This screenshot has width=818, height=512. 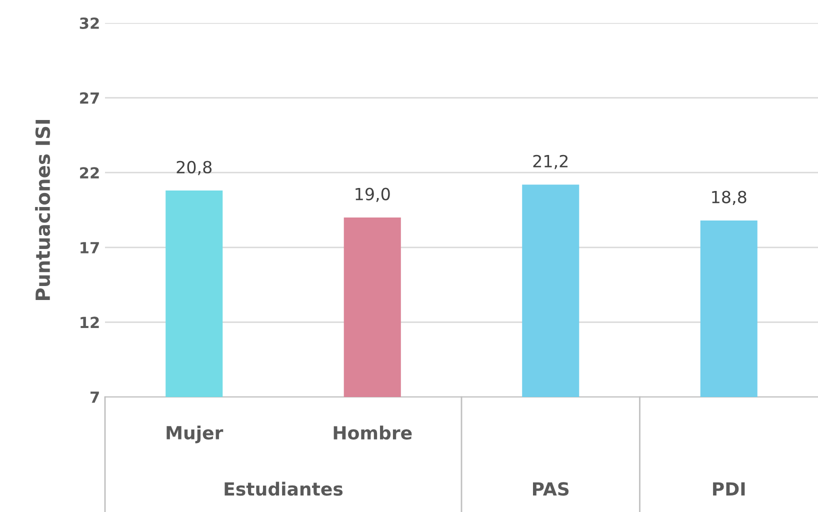 I want to click on data-label: 21,2, so click(x=550, y=162).